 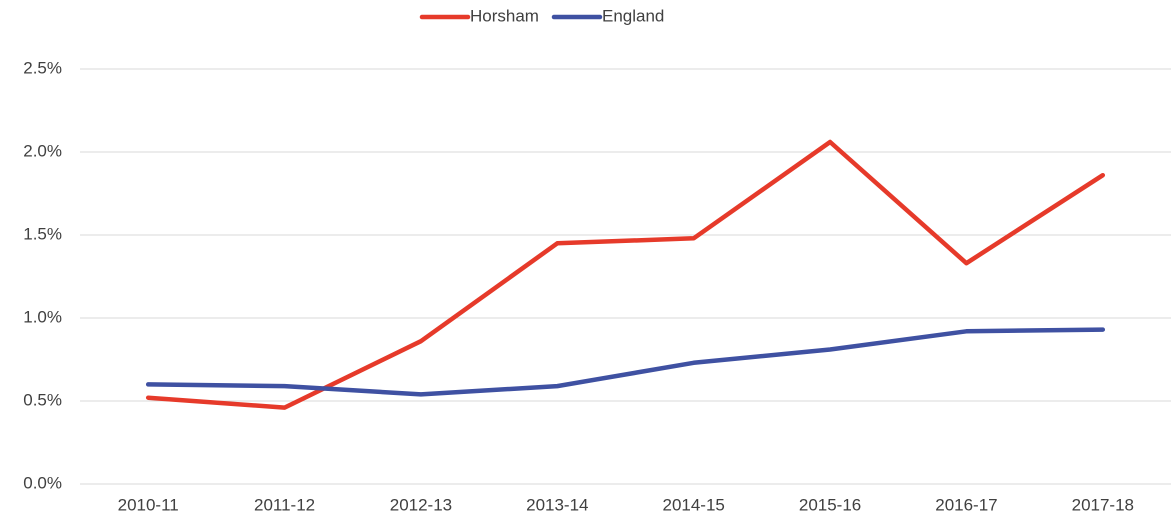 I want to click on x-tick-label: 2010-11, so click(x=148, y=504).